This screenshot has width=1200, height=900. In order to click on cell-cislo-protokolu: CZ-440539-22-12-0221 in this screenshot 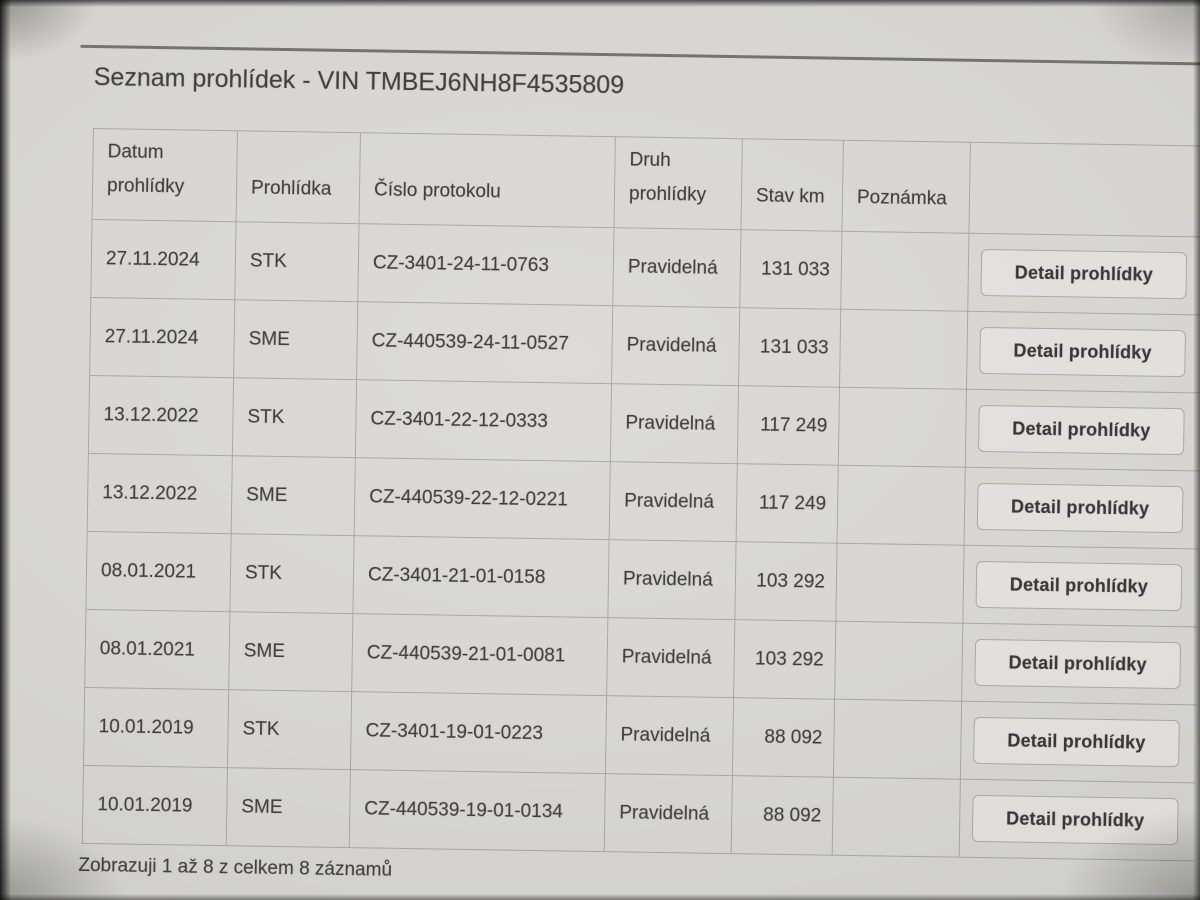, I will do `click(482, 499)`.